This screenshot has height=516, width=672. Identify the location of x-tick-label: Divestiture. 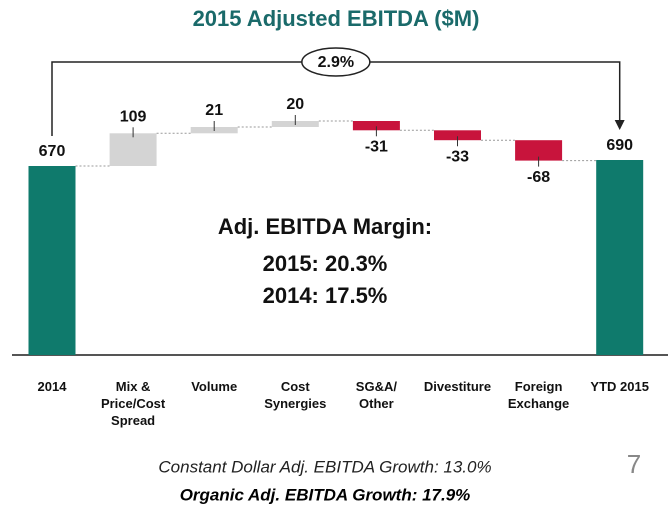
(457, 386).